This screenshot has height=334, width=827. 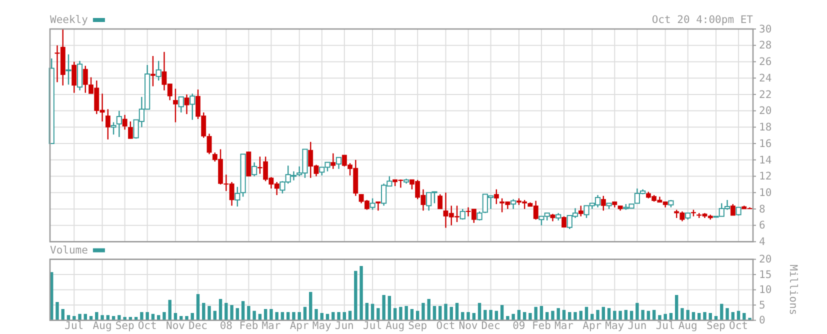 I want to click on y-tick-label: 0, so click(x=762, y=320).